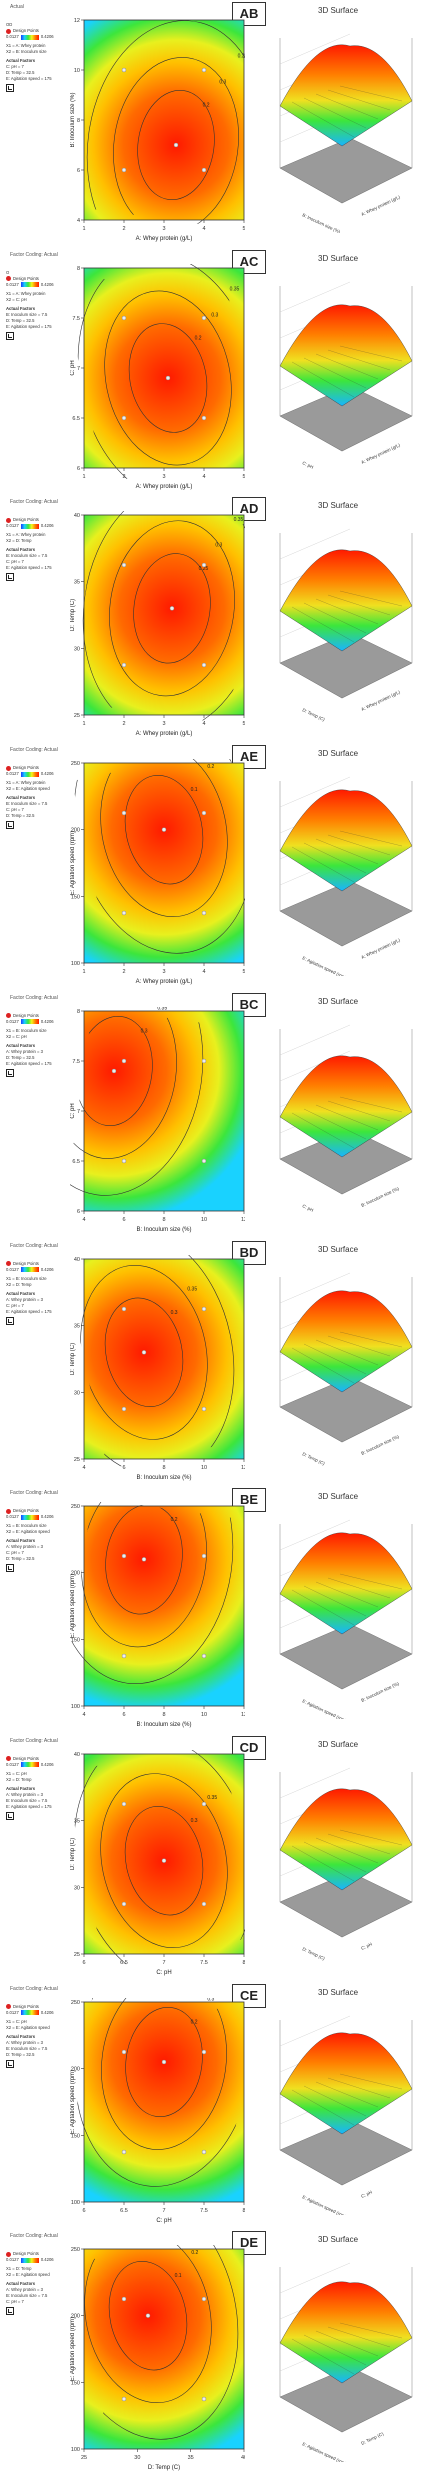  I want to click on 3d-surface-plot: C: pH A: Whey protein (g/L), so click(346, 375).